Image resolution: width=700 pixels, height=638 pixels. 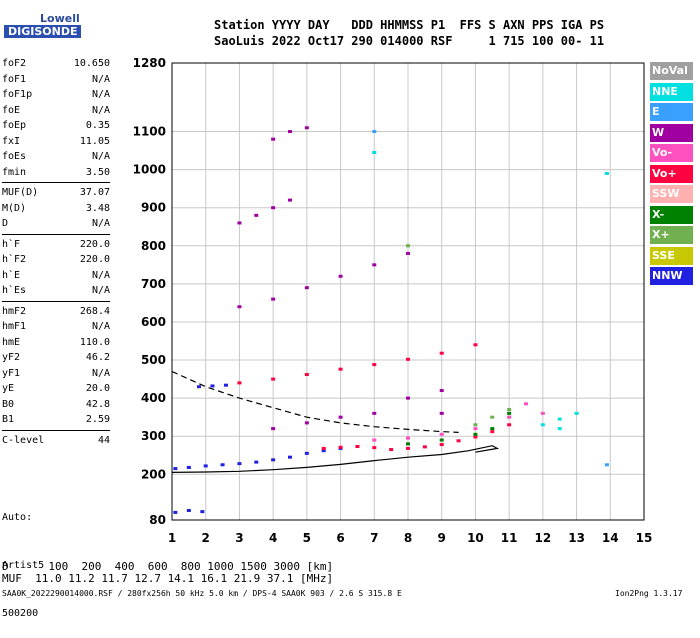 I want to click on profile-solid, so click(x=335, y=459).